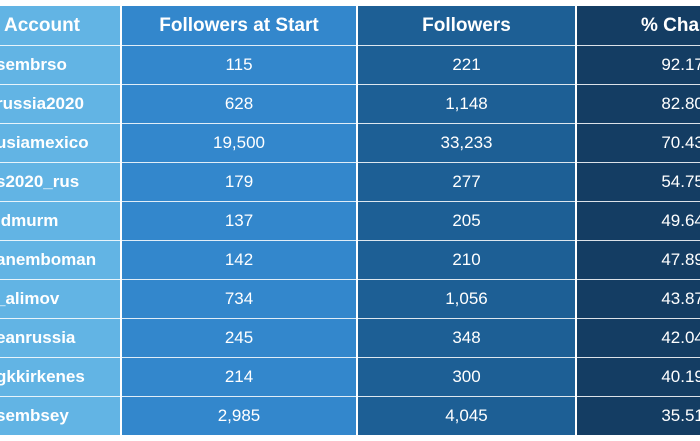  I want to click on account-cell: idmurm, so click(60, 220).